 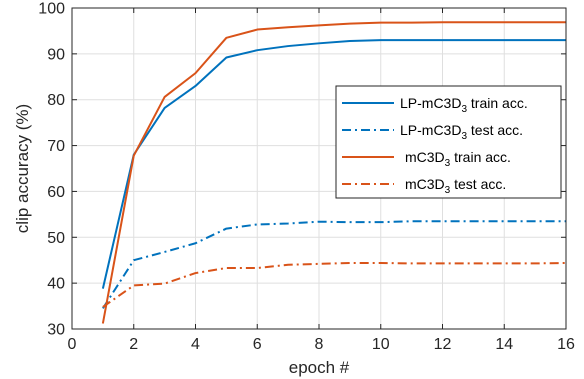 I want to click on y-tick-label: 100, so click(x=51, y=9).